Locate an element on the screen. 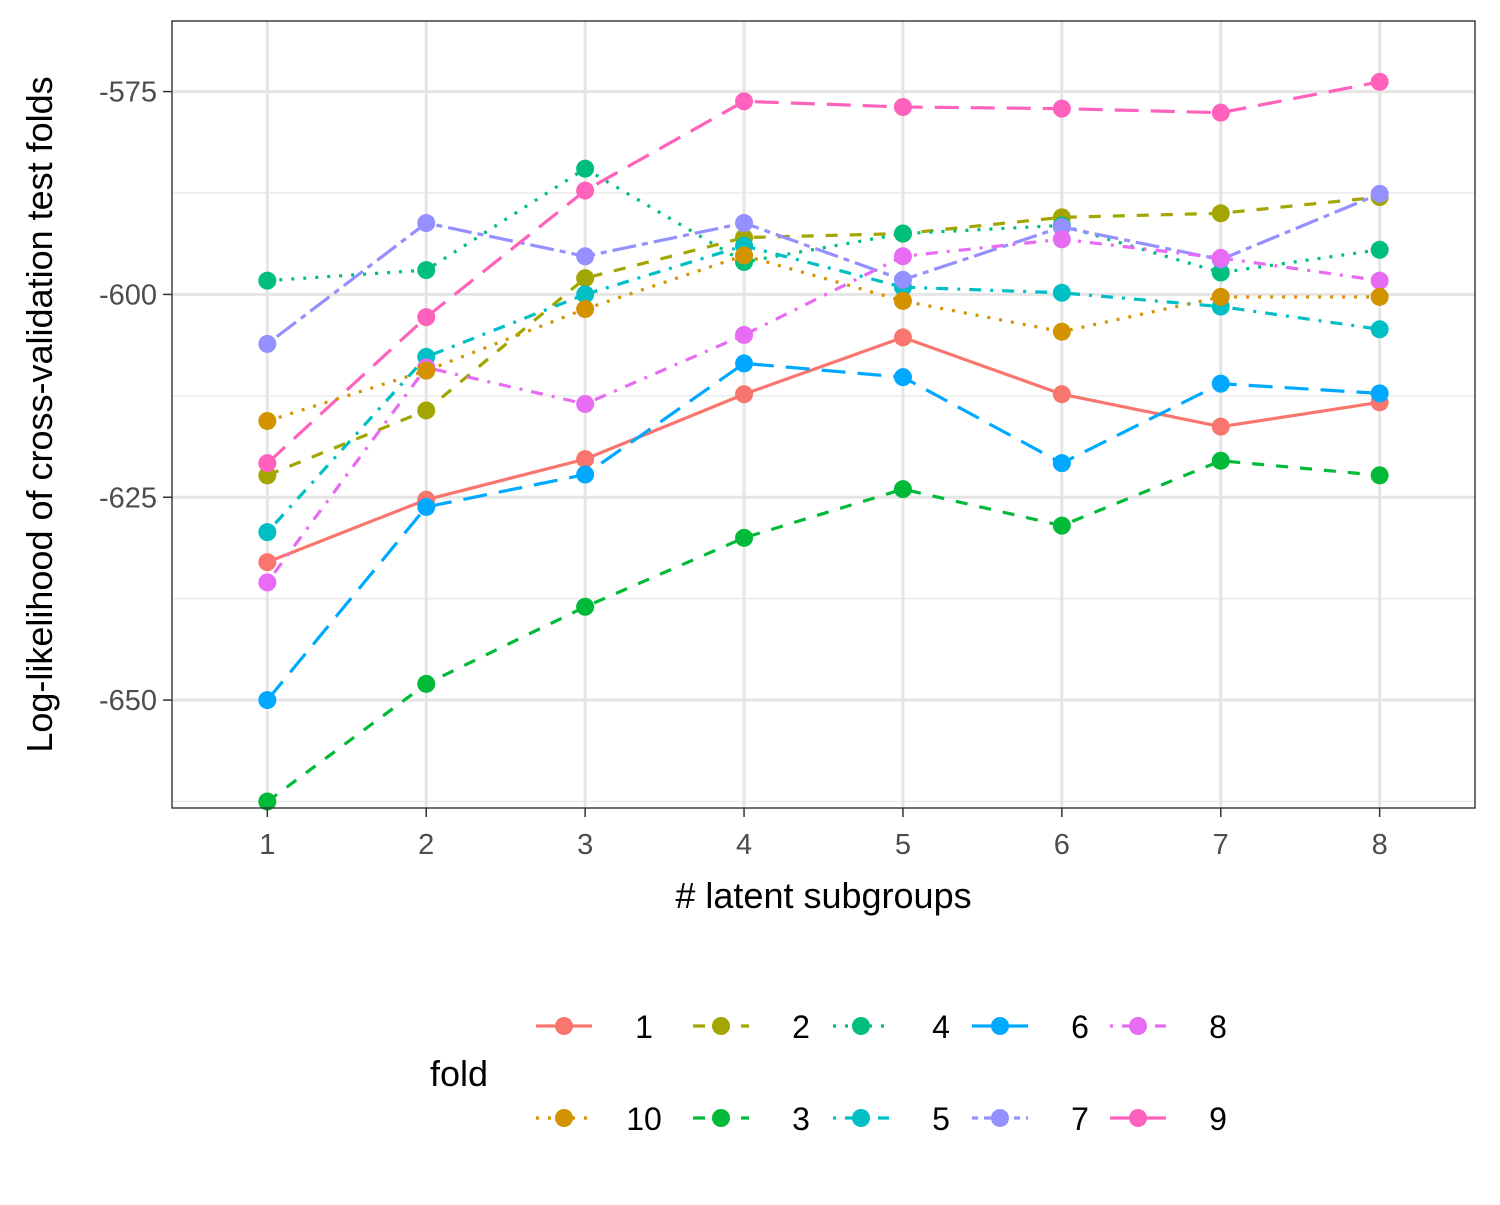 The width and height of the screenshot is (1500, 1205). legend-key-2: 2 is located at coordinates (751, 1027).